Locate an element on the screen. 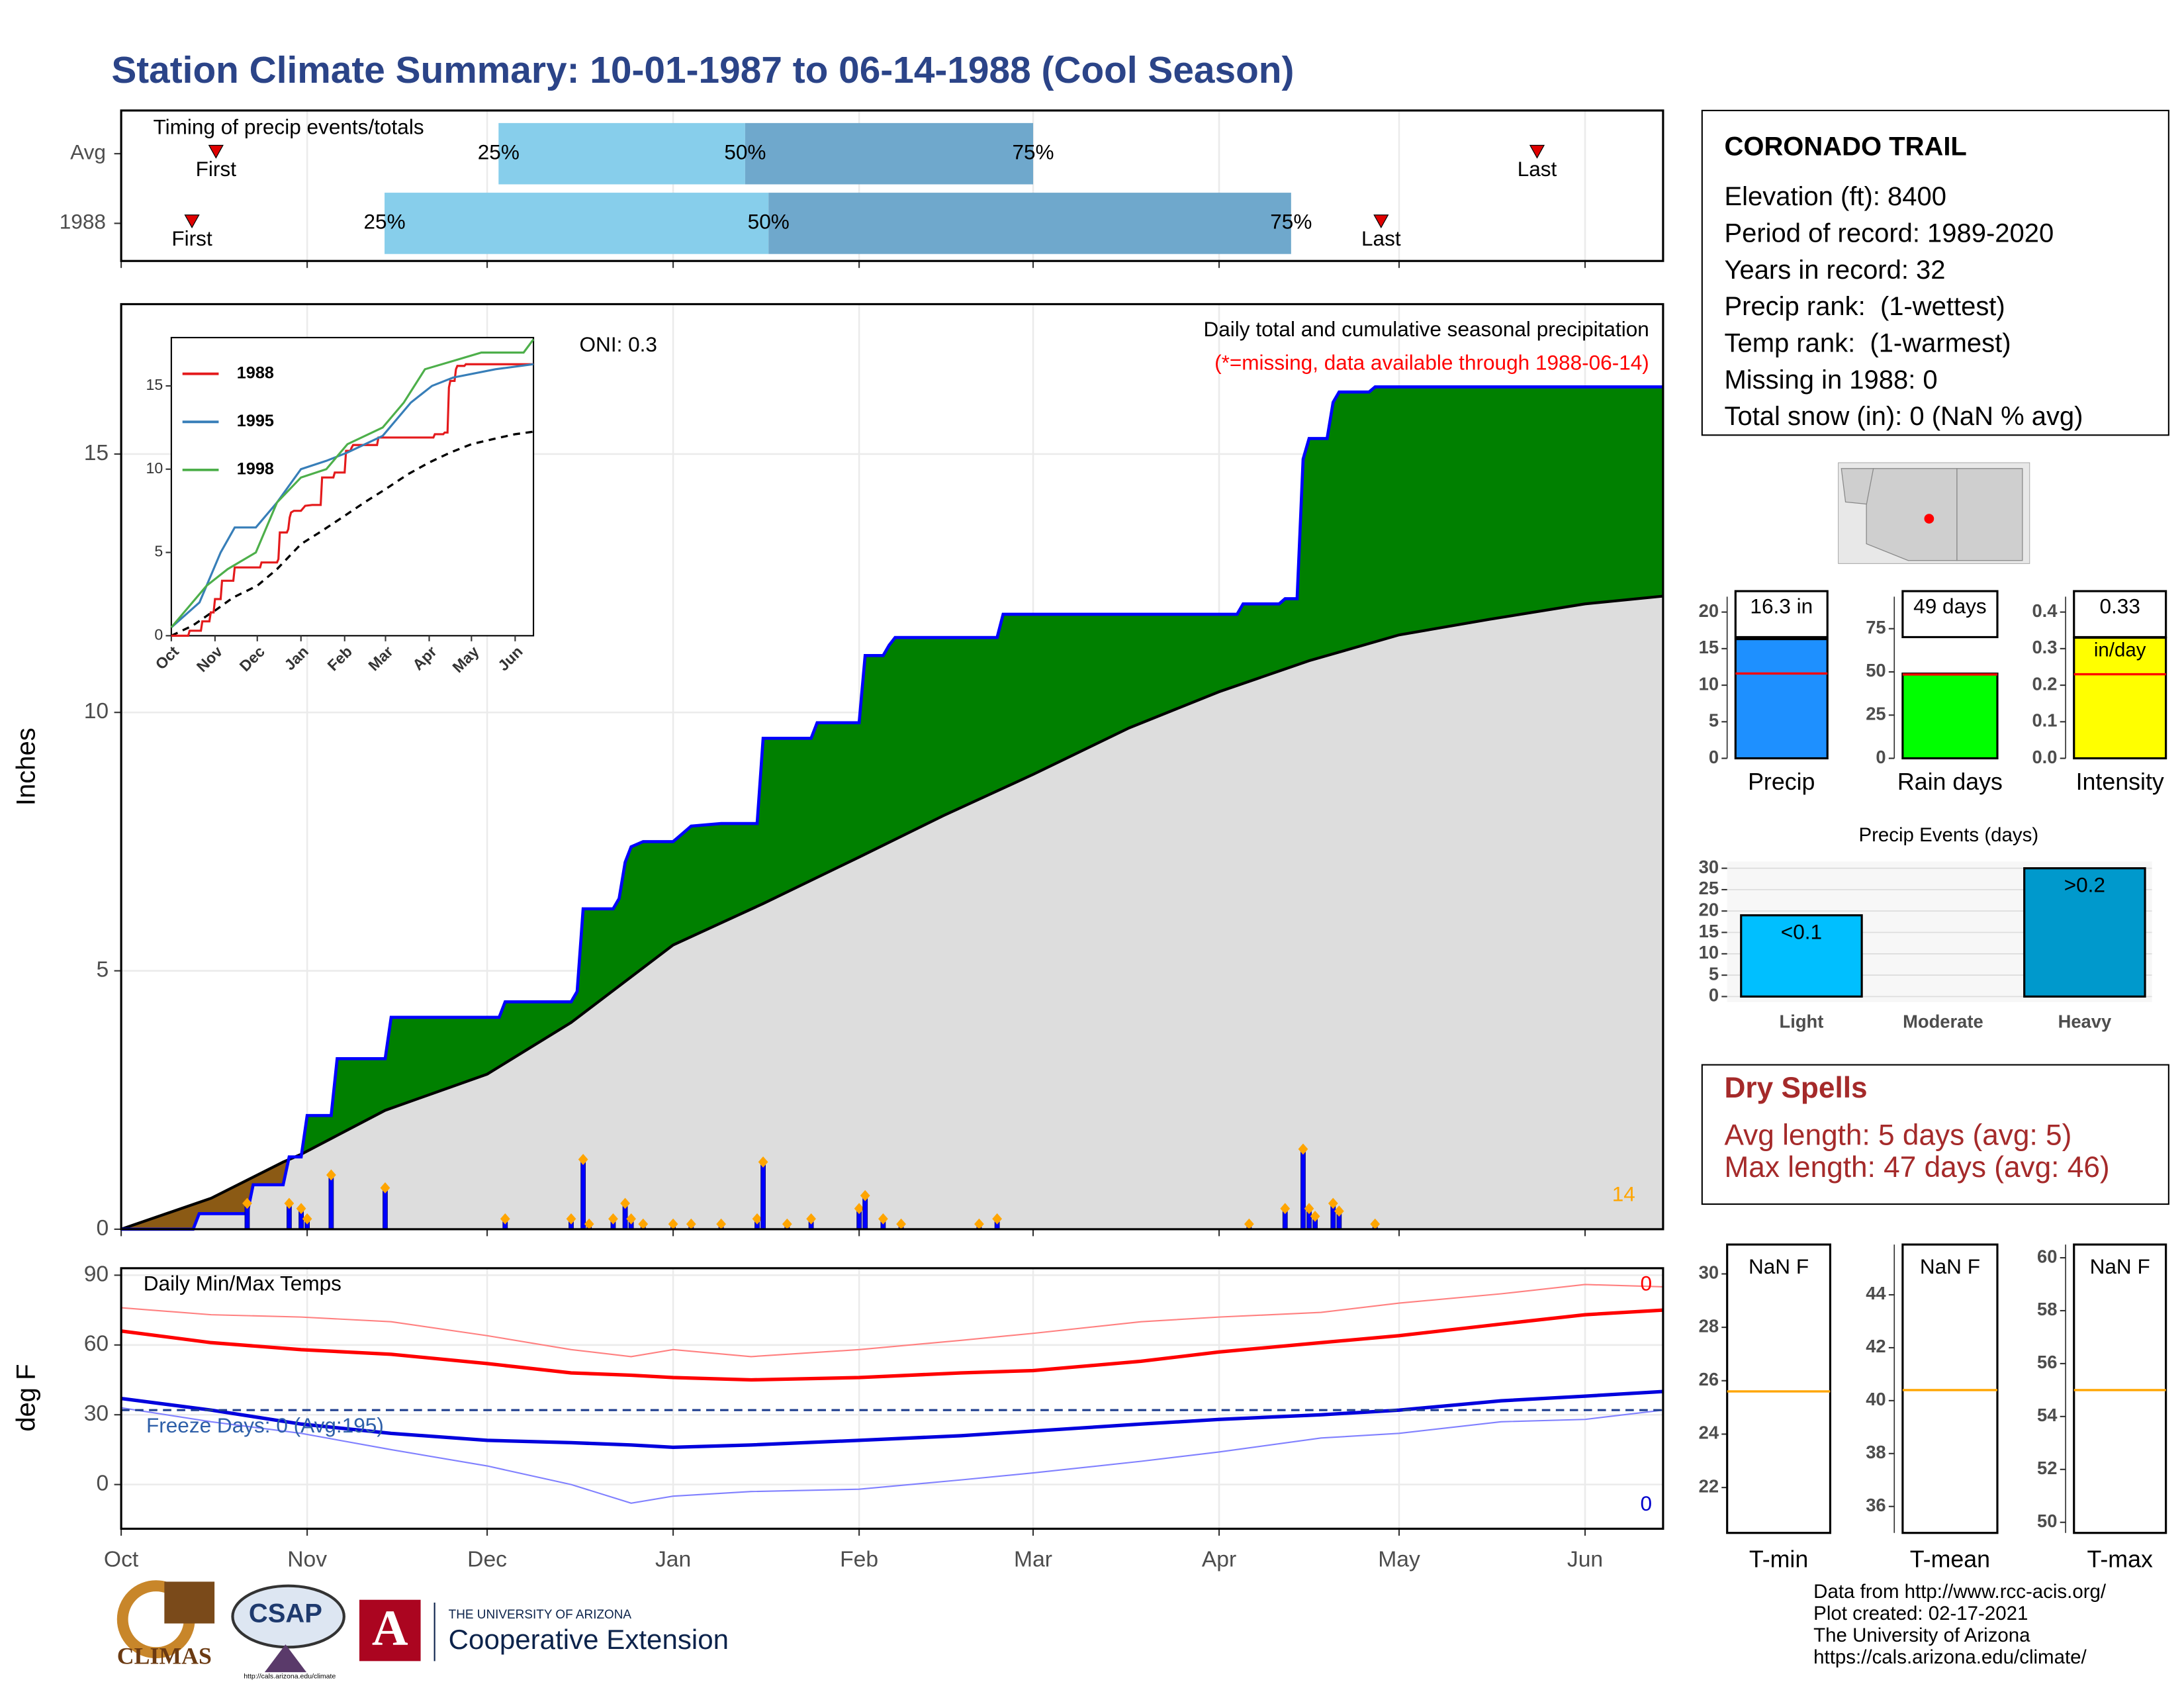 The width and height of the screenshot is (2184, 1688). category-label: Rain days is located at coordinates (1950, 782).